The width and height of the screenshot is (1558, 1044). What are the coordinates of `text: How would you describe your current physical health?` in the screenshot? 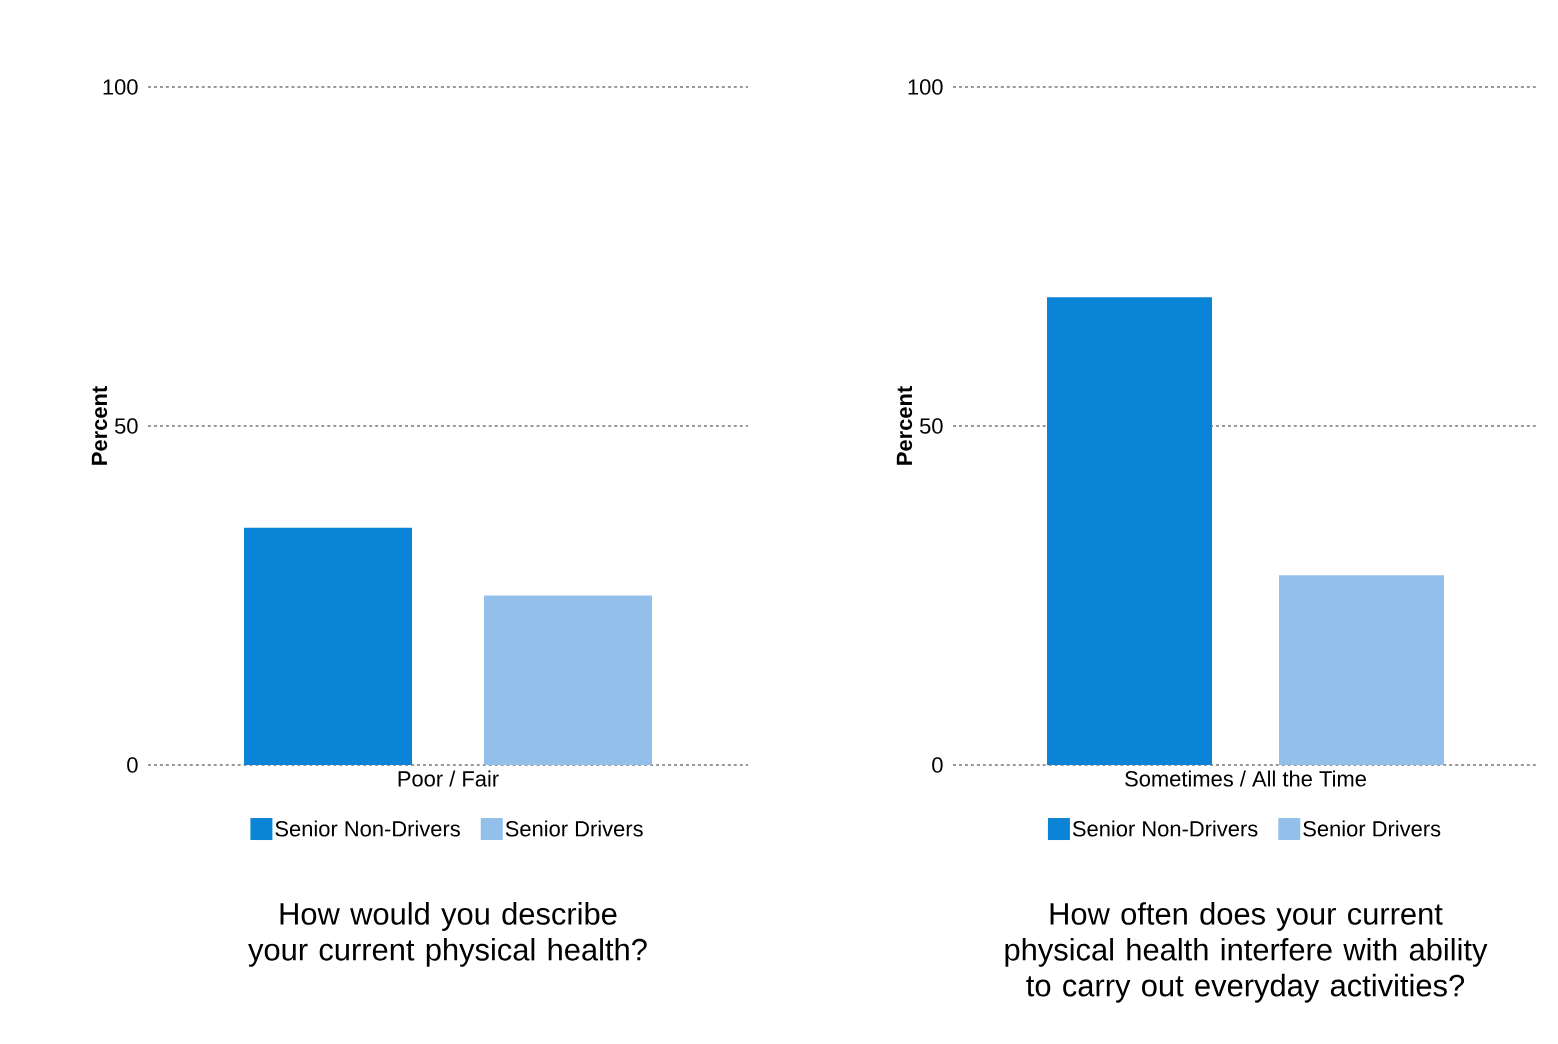 It's located at (447, 934).